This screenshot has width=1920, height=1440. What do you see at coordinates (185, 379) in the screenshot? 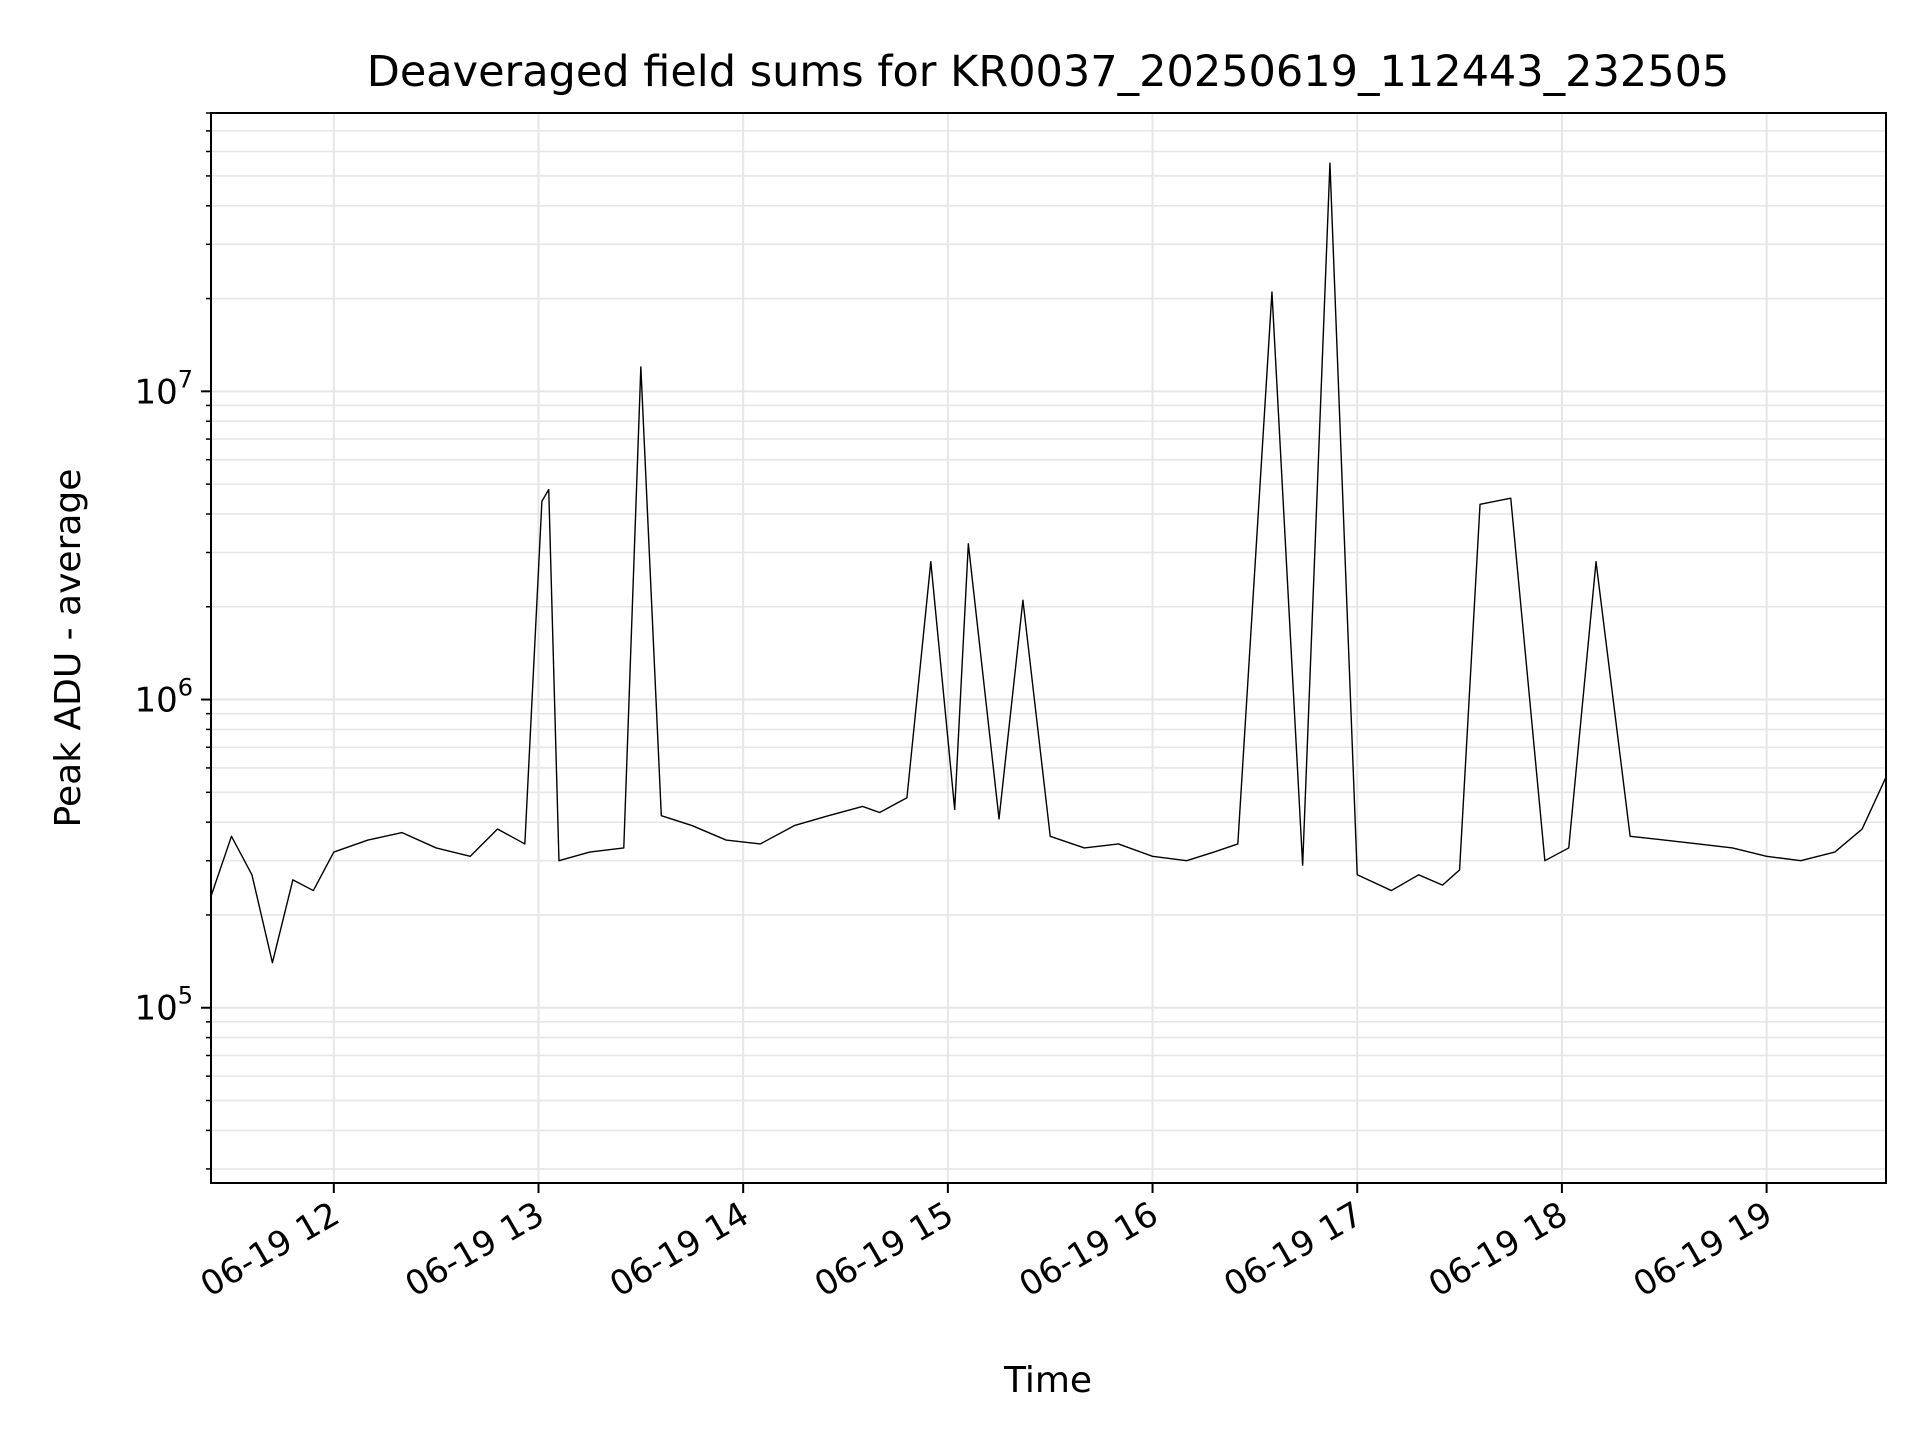
I see `y-tick-exponent: 7` at bounding box center [185, 379].